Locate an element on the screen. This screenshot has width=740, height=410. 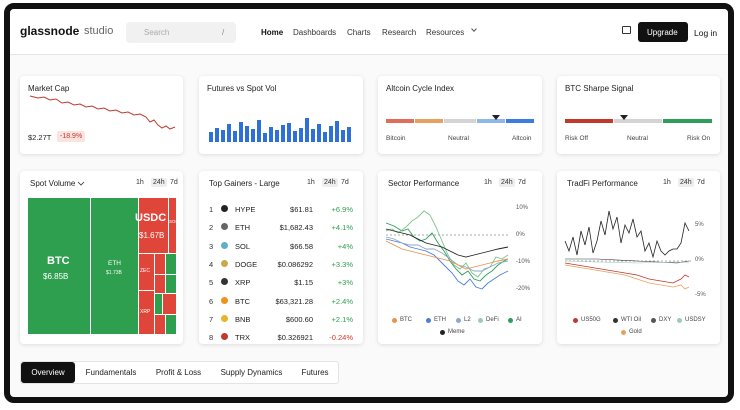
price: $63,321.28 is located at coordinates (294, 301).